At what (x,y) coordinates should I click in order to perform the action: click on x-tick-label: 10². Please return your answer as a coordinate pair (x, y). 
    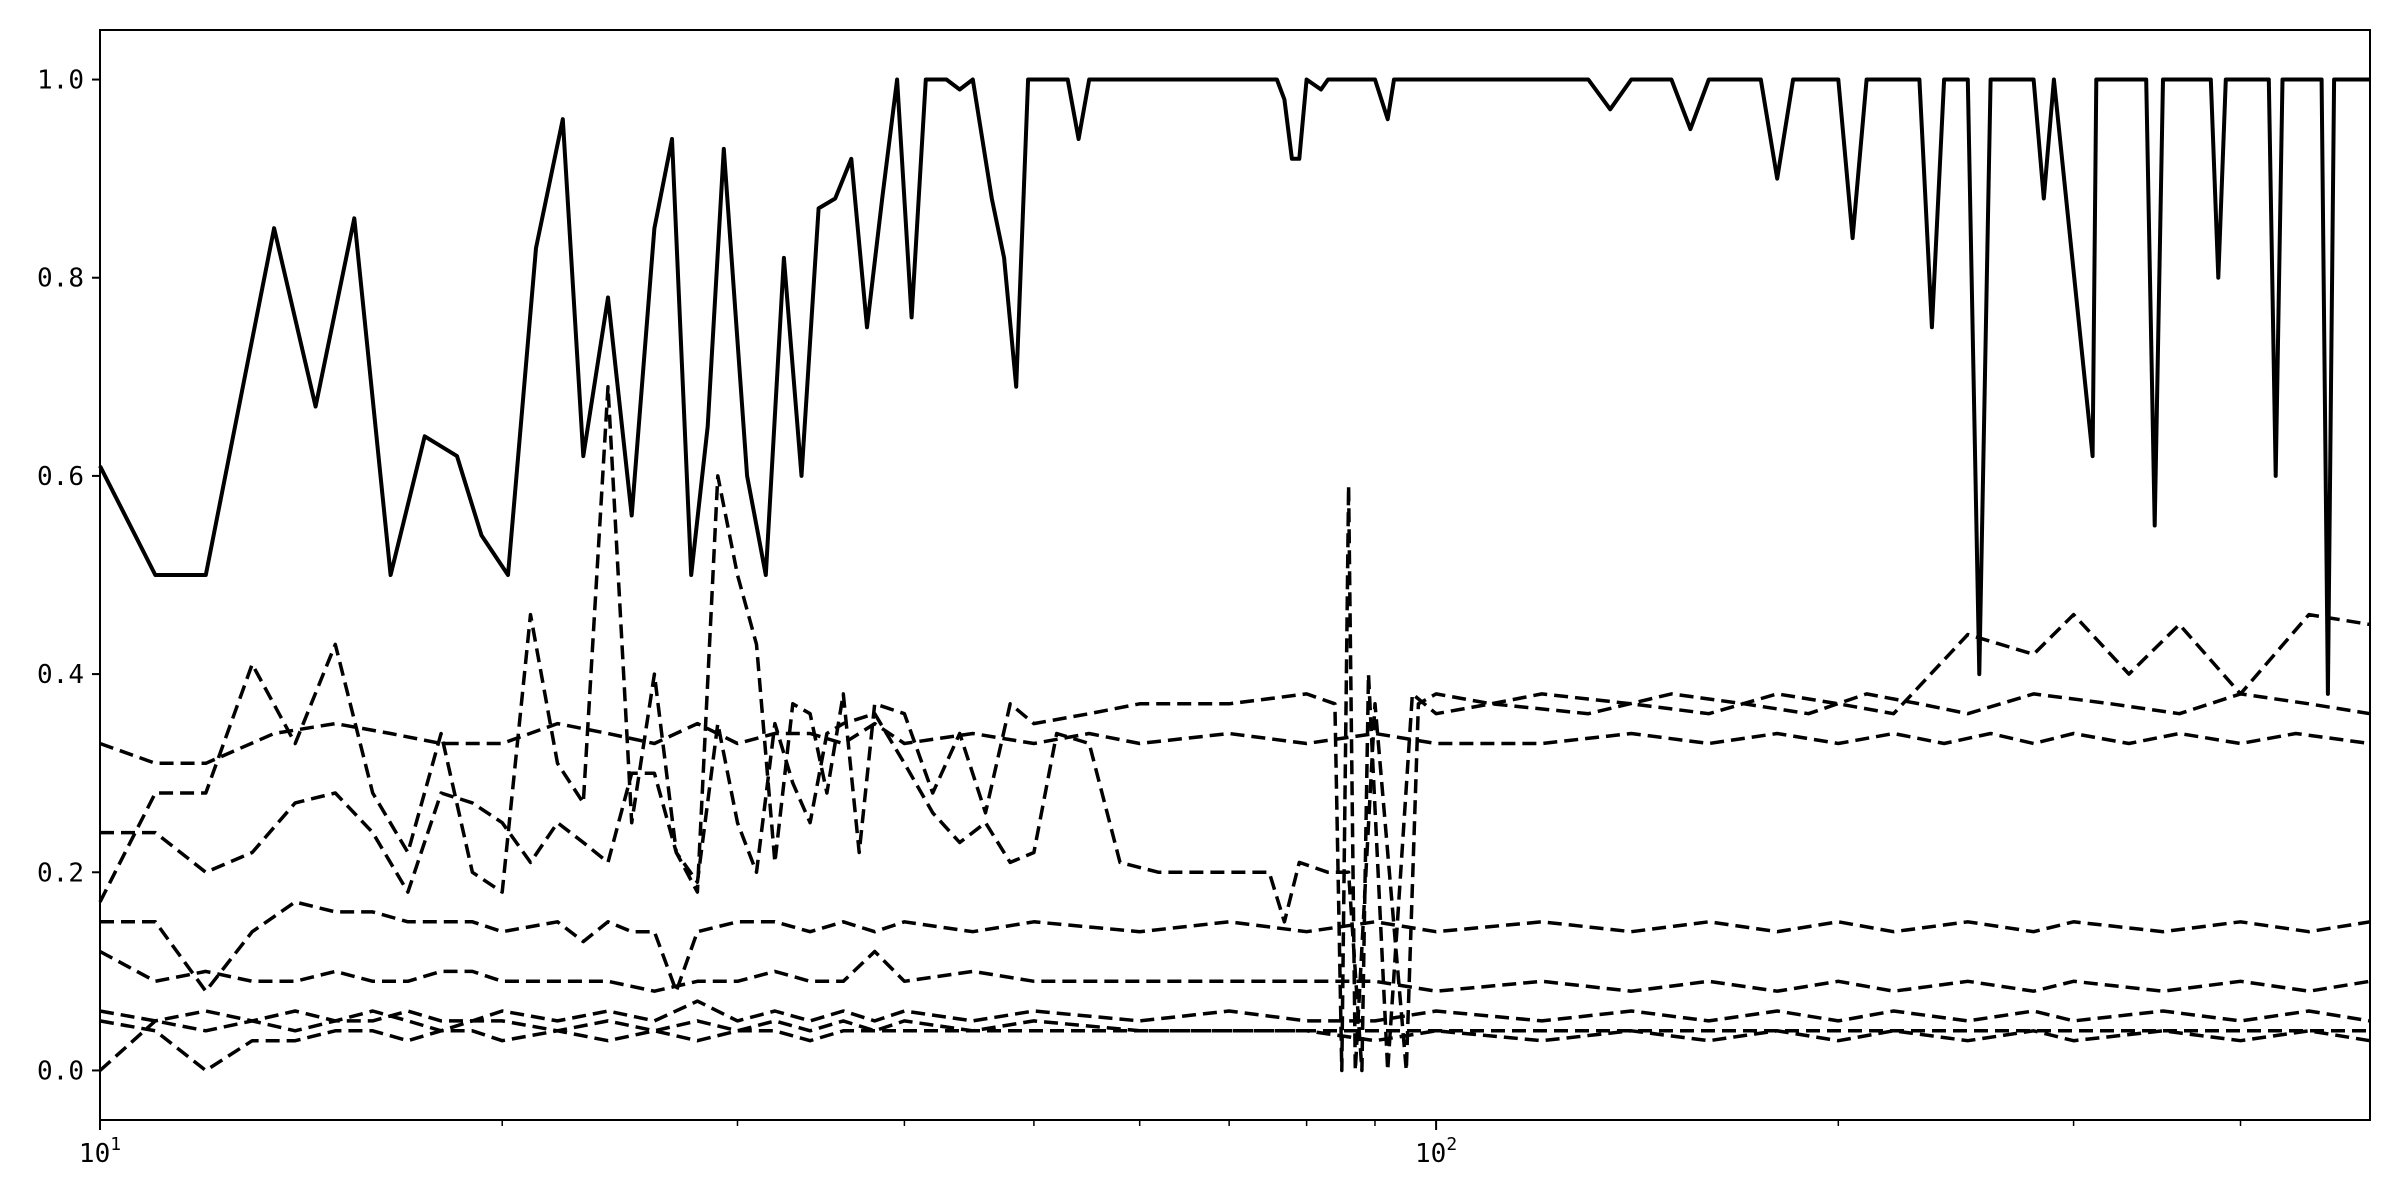
    Looking at the image, I should click on (1436, 1151).